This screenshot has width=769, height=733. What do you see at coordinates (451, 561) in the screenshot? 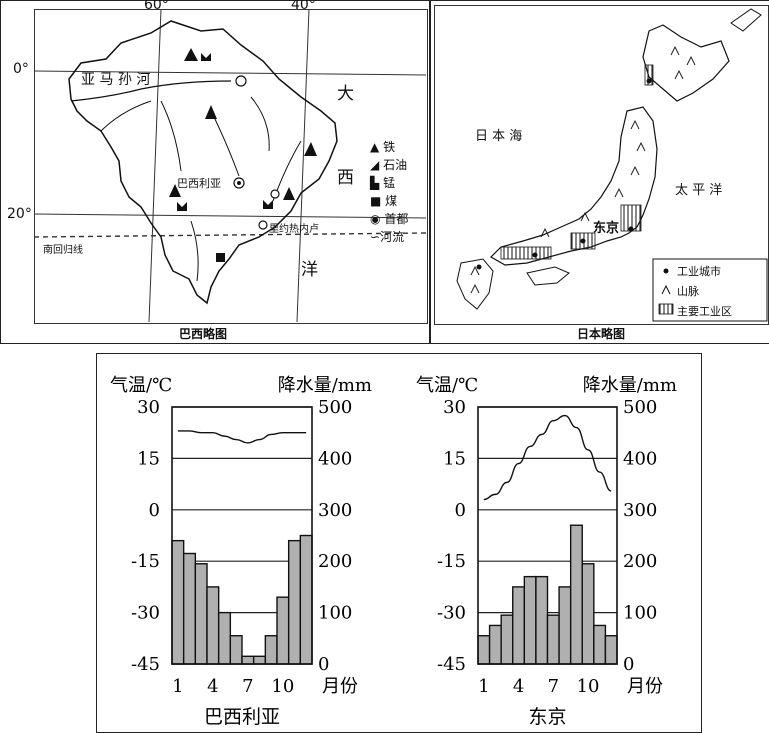
I see `chart-2-temp-tick-label: -15` at bounding box center [451, 561].